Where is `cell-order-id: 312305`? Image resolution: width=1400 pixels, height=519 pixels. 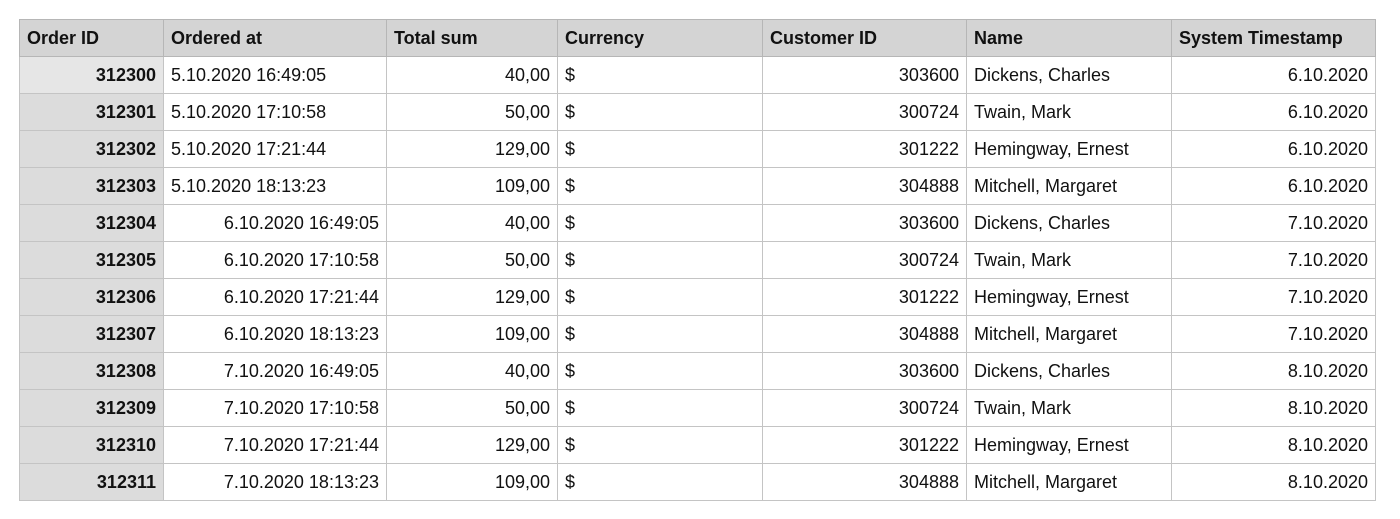 cell-order-id: 312305 is located at coordinates (91, 260).